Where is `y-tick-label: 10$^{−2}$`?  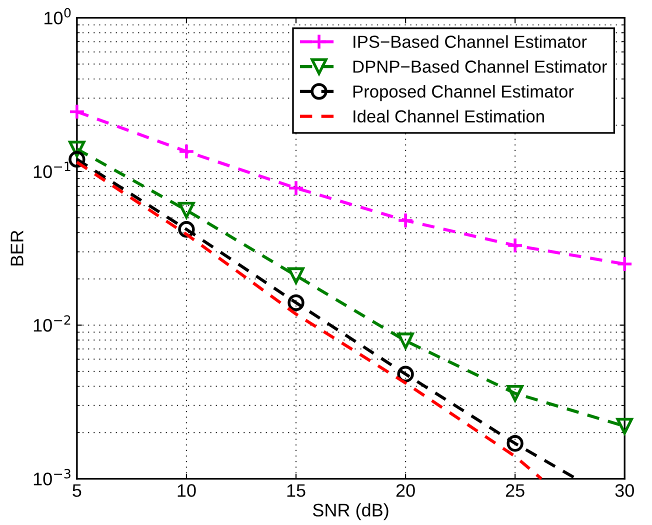 y-tick-label: 10$^{−2}$ is located at coordinates (52, 323).